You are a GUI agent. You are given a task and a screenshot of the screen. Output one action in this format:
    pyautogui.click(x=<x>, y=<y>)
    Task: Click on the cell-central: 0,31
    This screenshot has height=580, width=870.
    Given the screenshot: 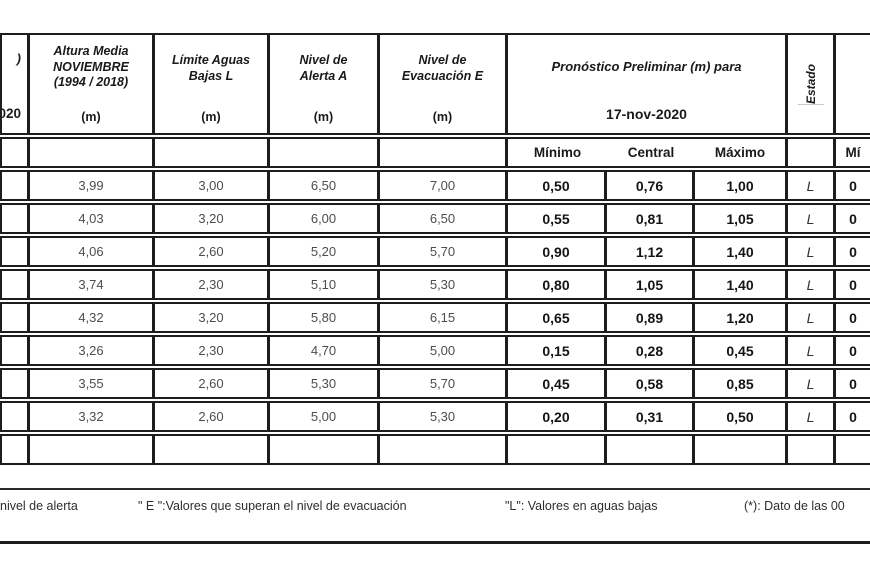 What is the action you would take?
    pyautogui.click(x=651, y=416)
    